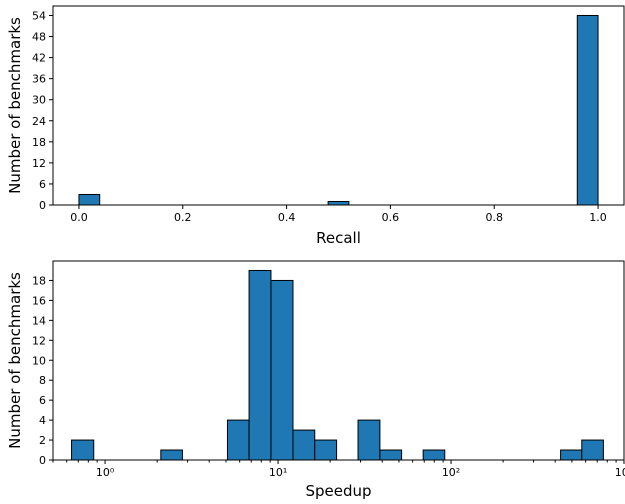 This screenshot has height=504, width=625. What do you see at coordinates (42, 184) in the screenshot?
I see `recall-y-tick-label-1: 6` at bounding box center [42, 184].